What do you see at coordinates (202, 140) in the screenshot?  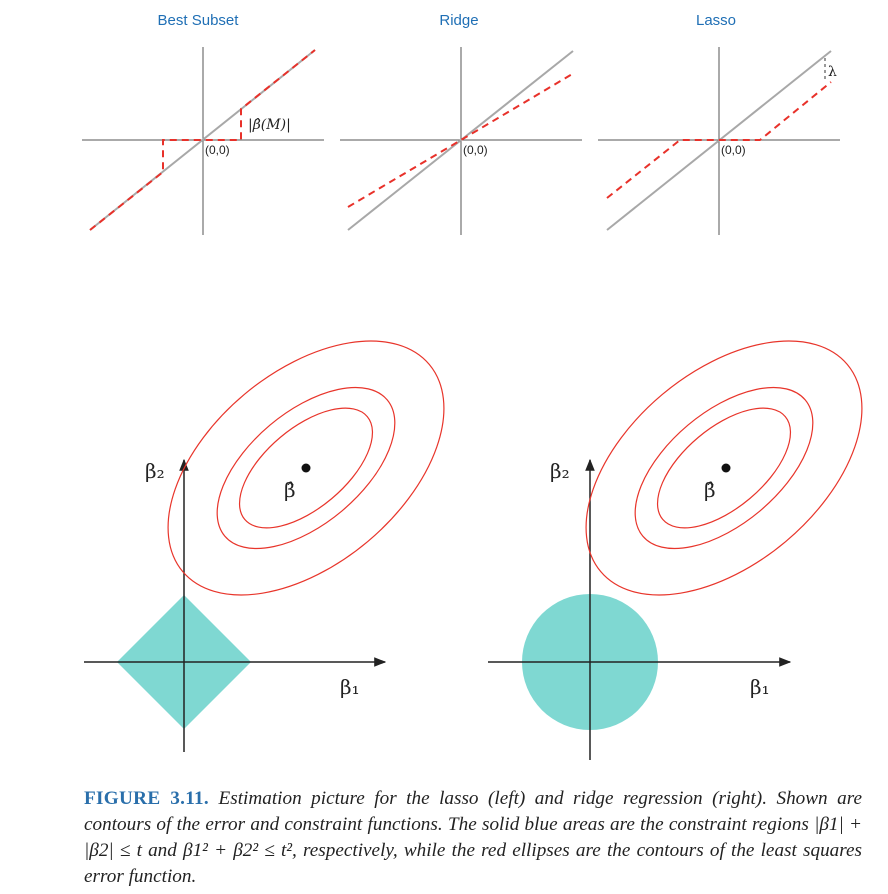 I see `estimate-curve-hard-threshold` at bounding box center [202, 140].